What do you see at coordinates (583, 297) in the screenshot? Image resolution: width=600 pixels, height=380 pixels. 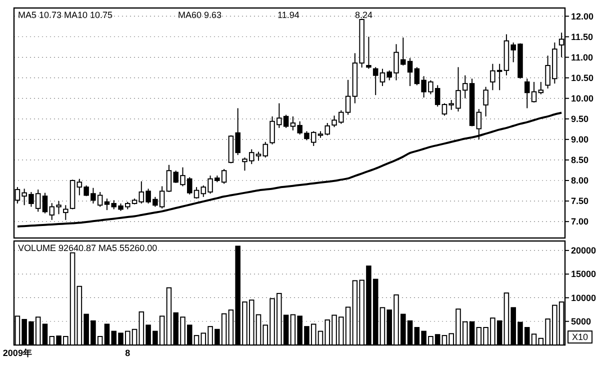 I see `y-tick-label: 10000` at bounding box center [583, 297].